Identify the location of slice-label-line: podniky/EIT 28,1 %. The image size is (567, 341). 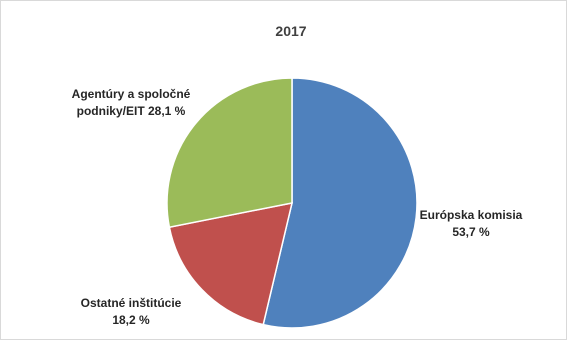
(131, 111).